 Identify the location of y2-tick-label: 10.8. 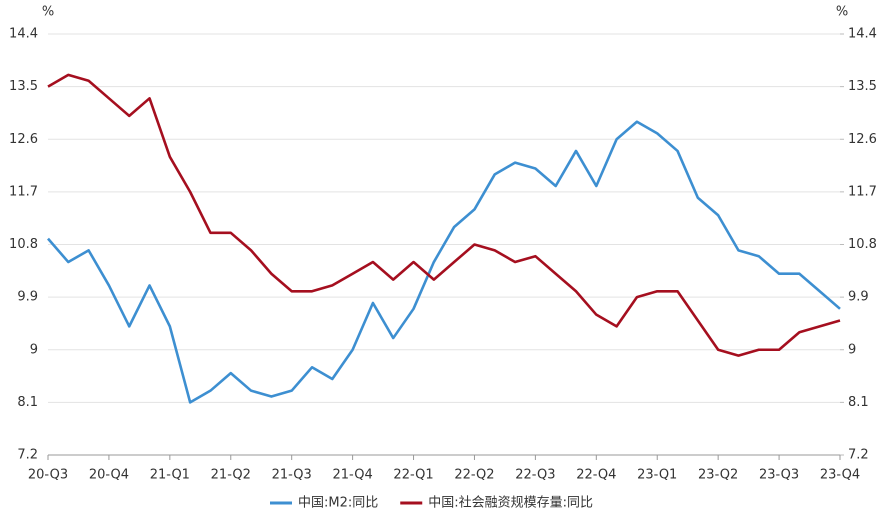
(862, 244).